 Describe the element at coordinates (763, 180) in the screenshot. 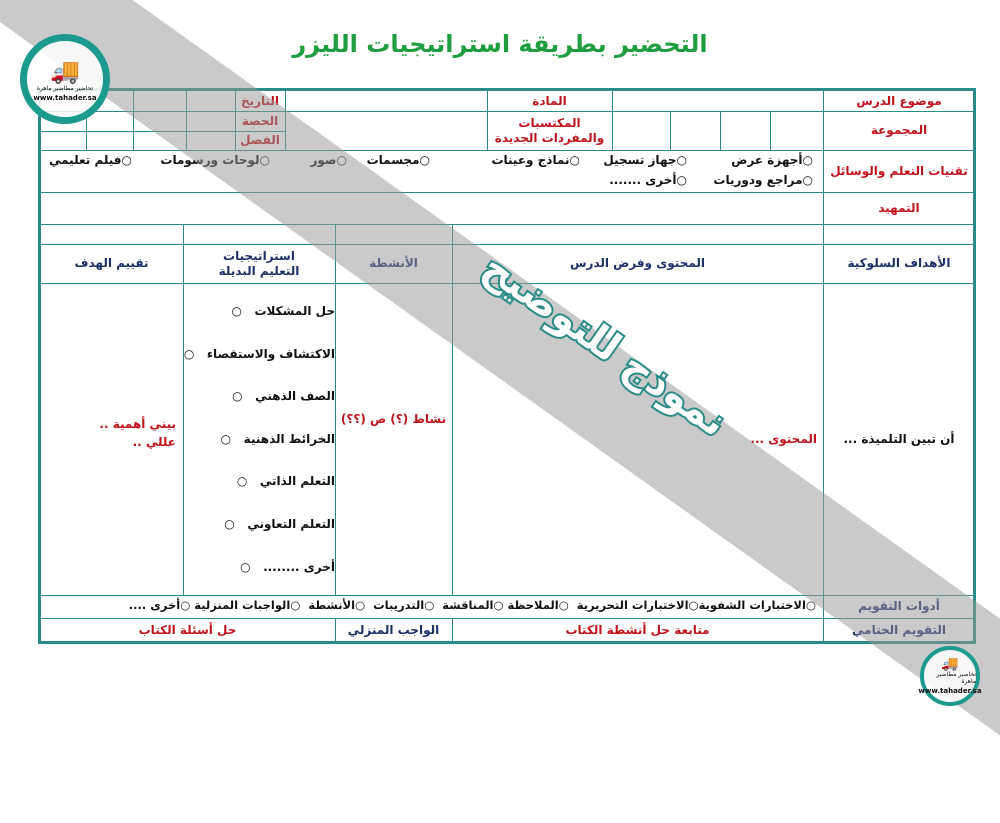

I see `tech-option: ○مراجع ودوريات` at that location.